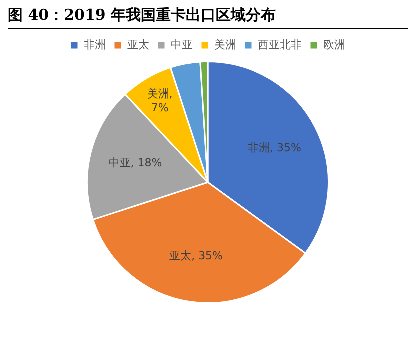  Describe the element at coordinates (225, 45) in the screenshot. I see `legend-label: 美洲` at that location.